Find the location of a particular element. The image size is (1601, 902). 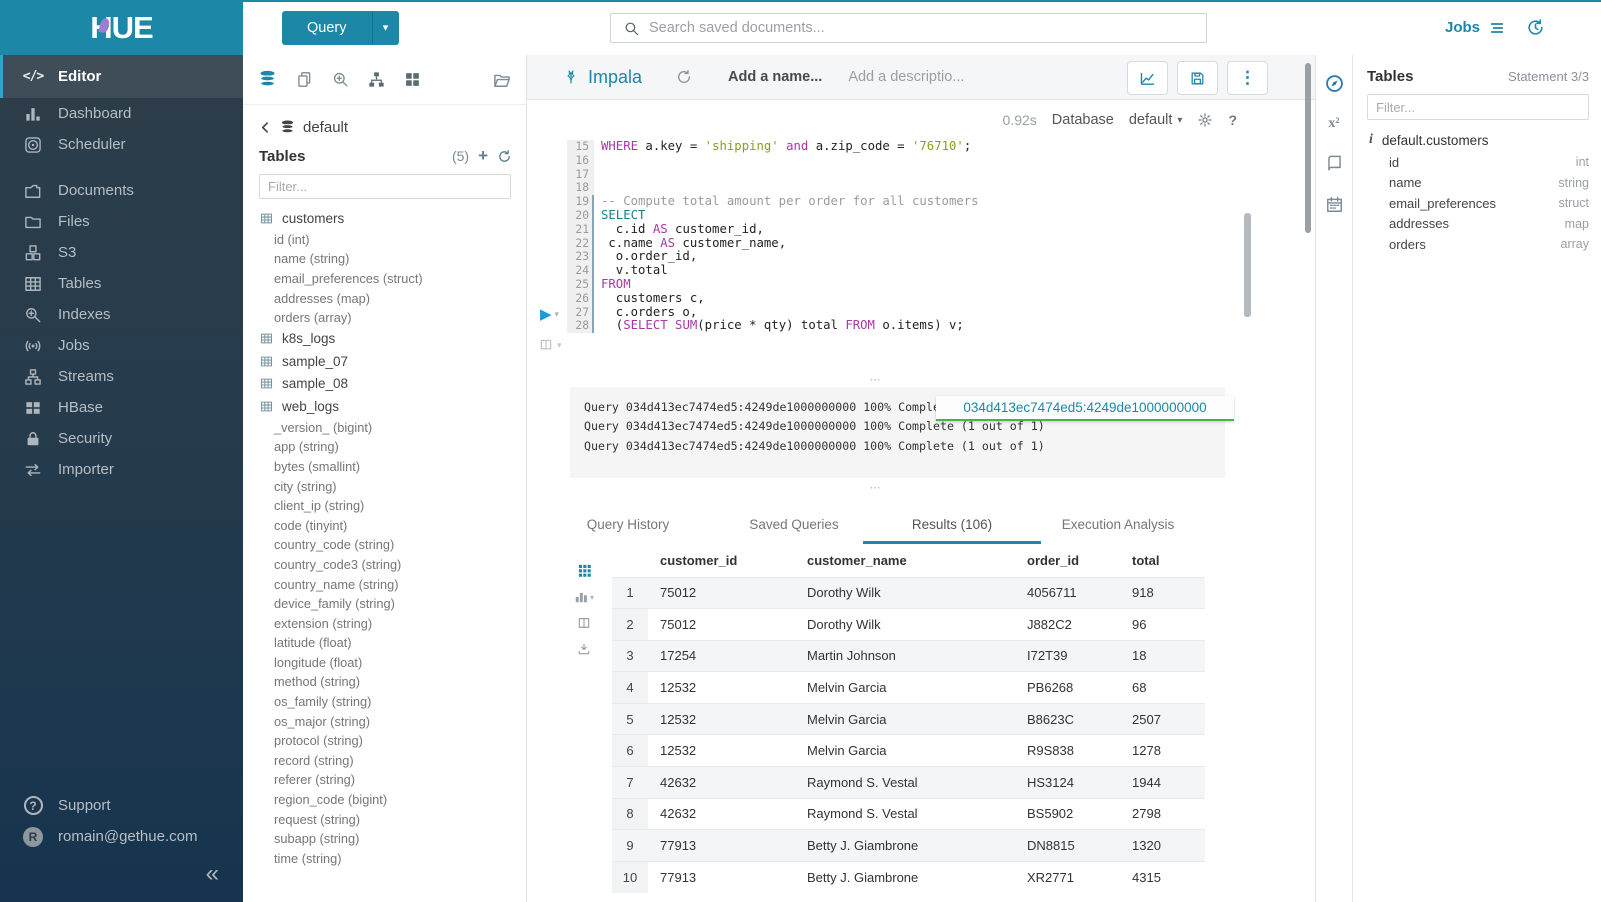

column-item: country_code3 (string) is located at coordinates (338, 564).